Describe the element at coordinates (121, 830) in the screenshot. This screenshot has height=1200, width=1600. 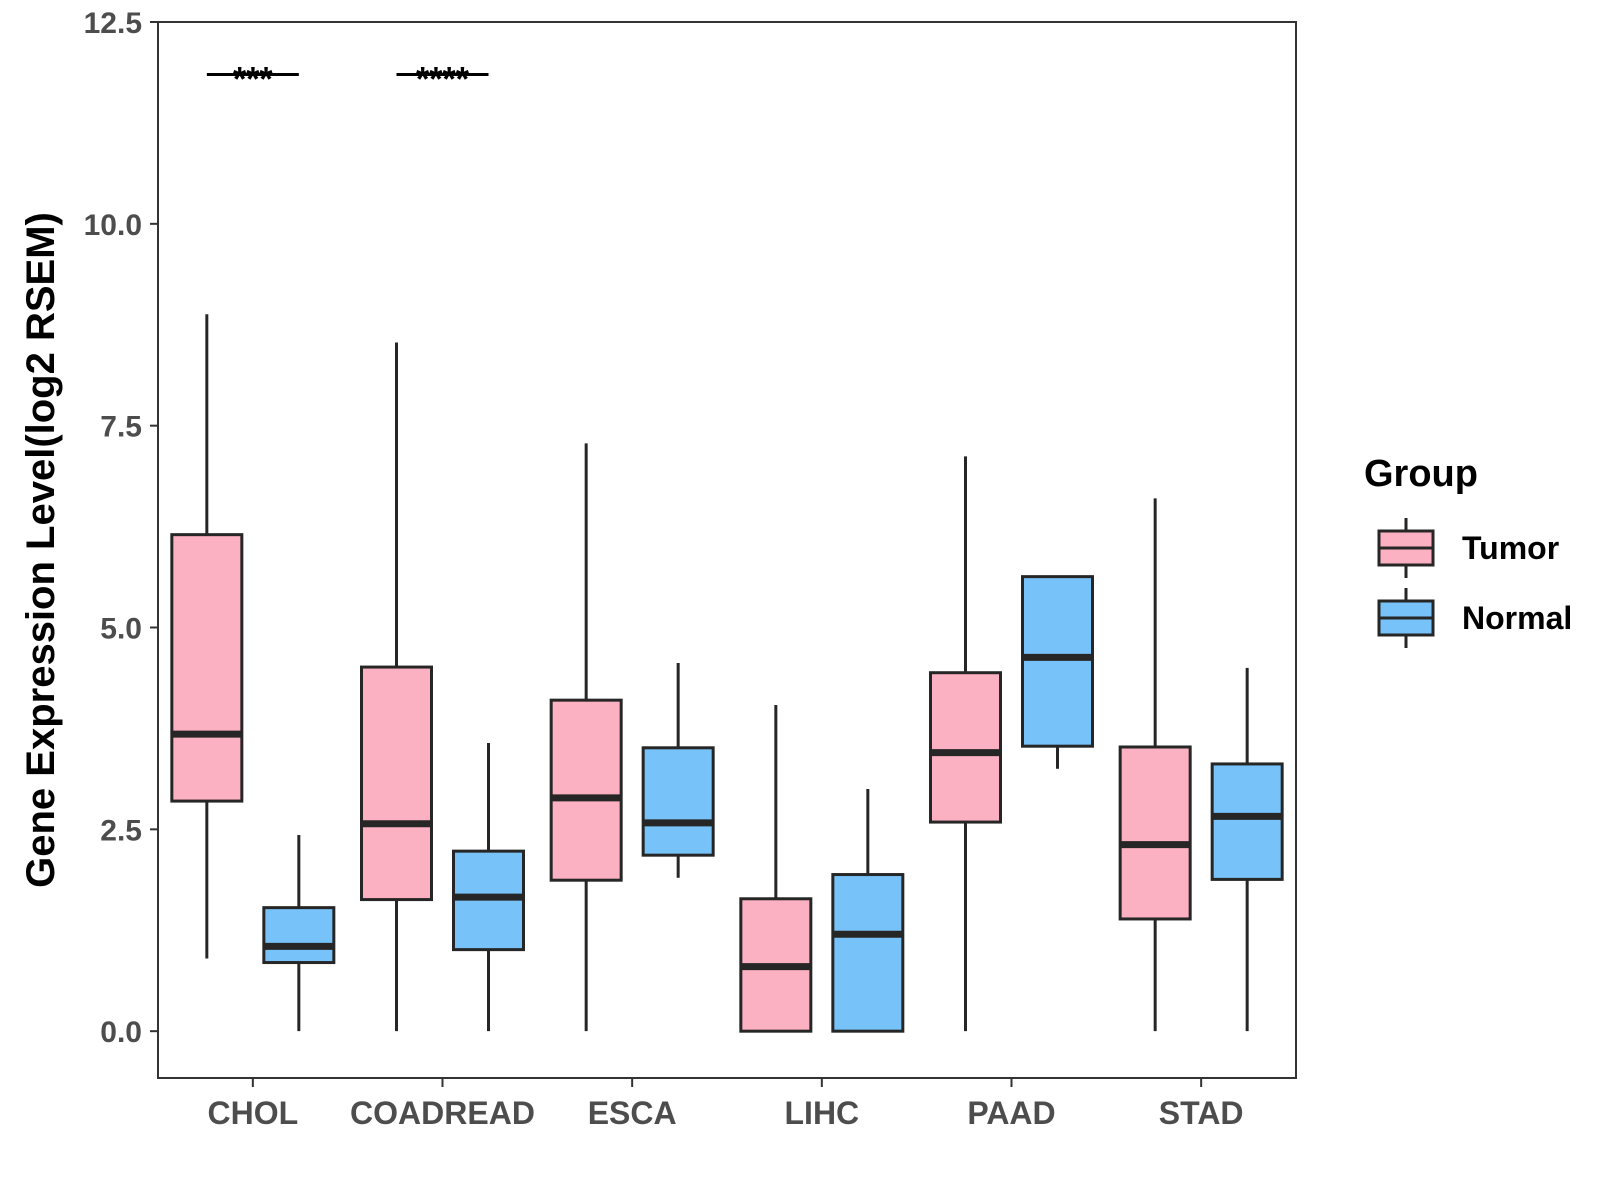
I see `y-tick-label: 2.5` at that location.